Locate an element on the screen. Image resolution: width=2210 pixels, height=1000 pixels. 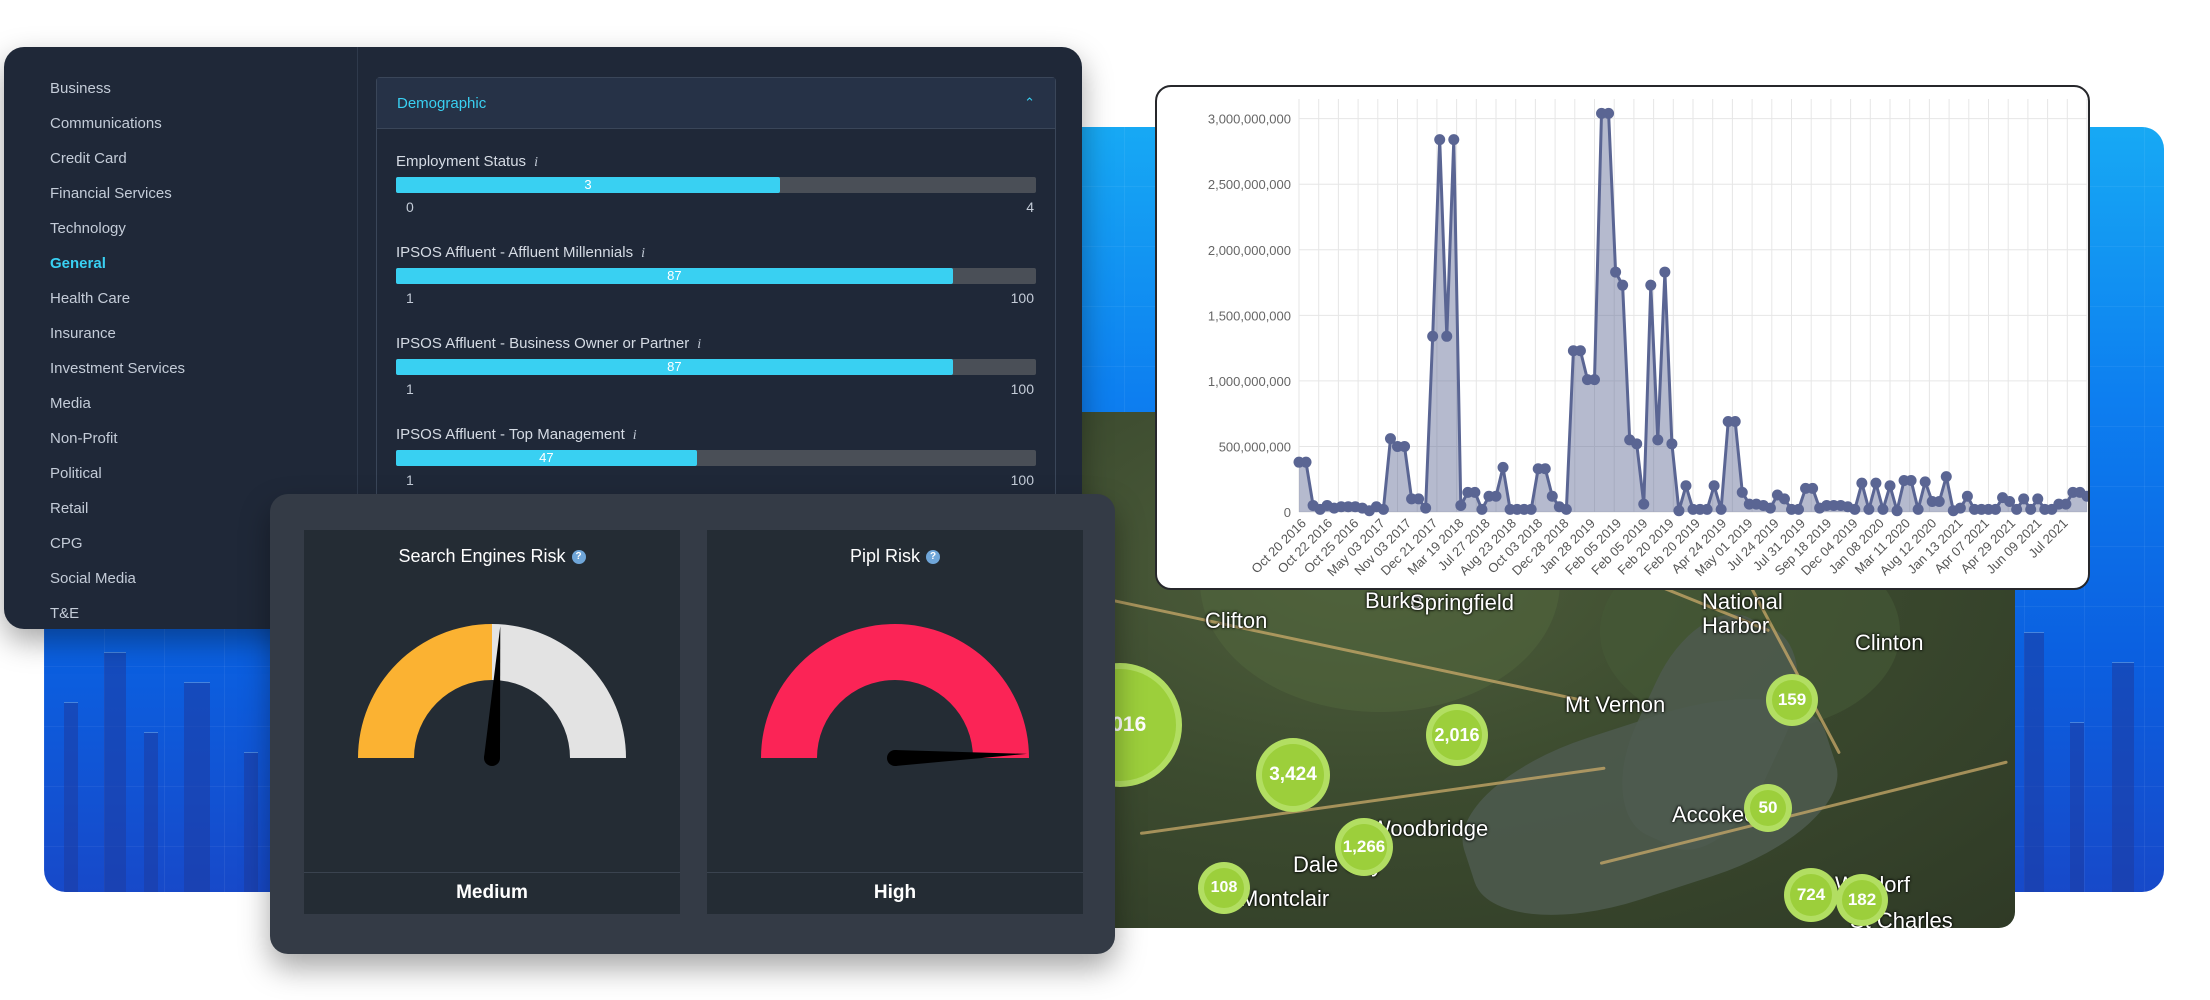
sidebar-item: Social Media is located at coordinates (93, 578).